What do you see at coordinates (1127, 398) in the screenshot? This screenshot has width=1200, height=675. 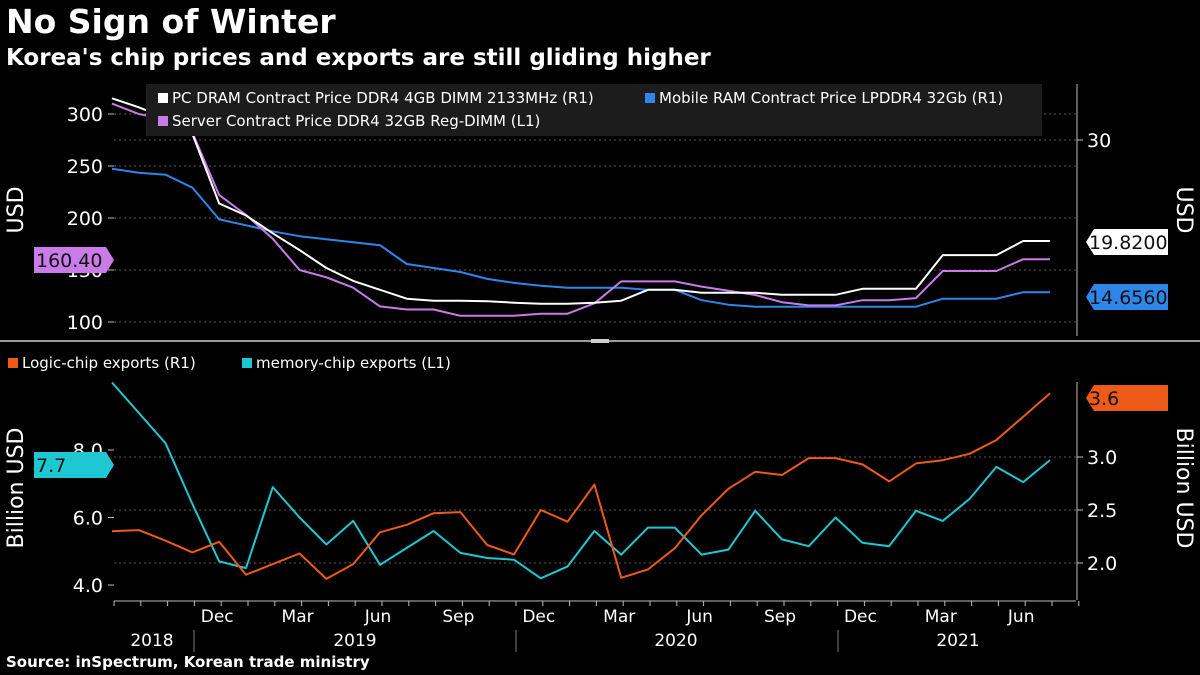 I see `logic-last-value-tag` at bounding box center [1127, 398].